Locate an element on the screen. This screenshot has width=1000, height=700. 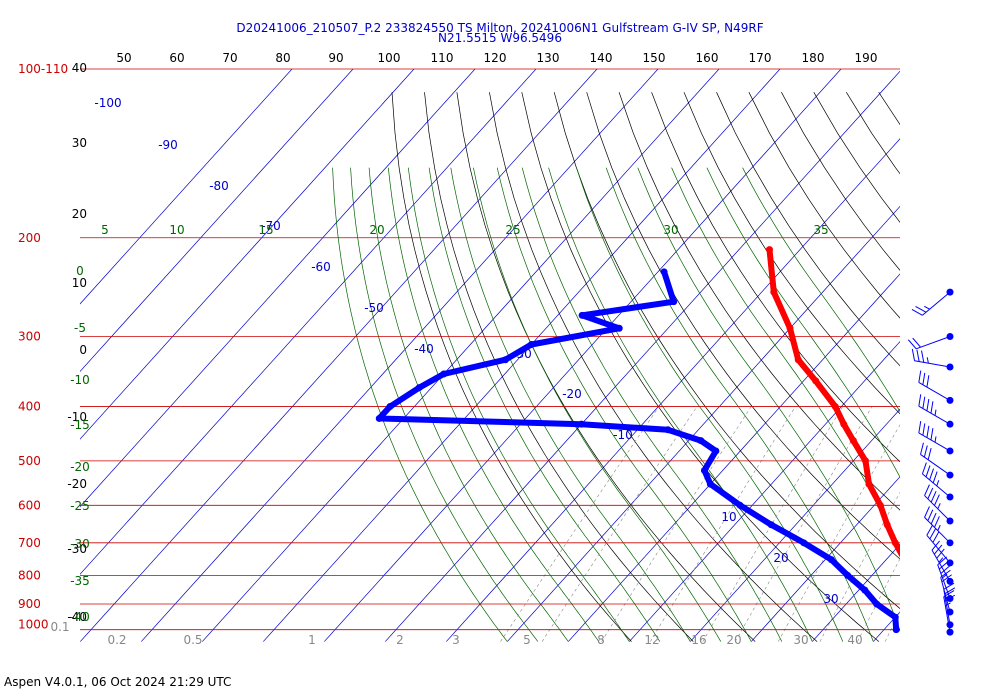
isotherm-label: -60 is located at coordinates (321, 267).